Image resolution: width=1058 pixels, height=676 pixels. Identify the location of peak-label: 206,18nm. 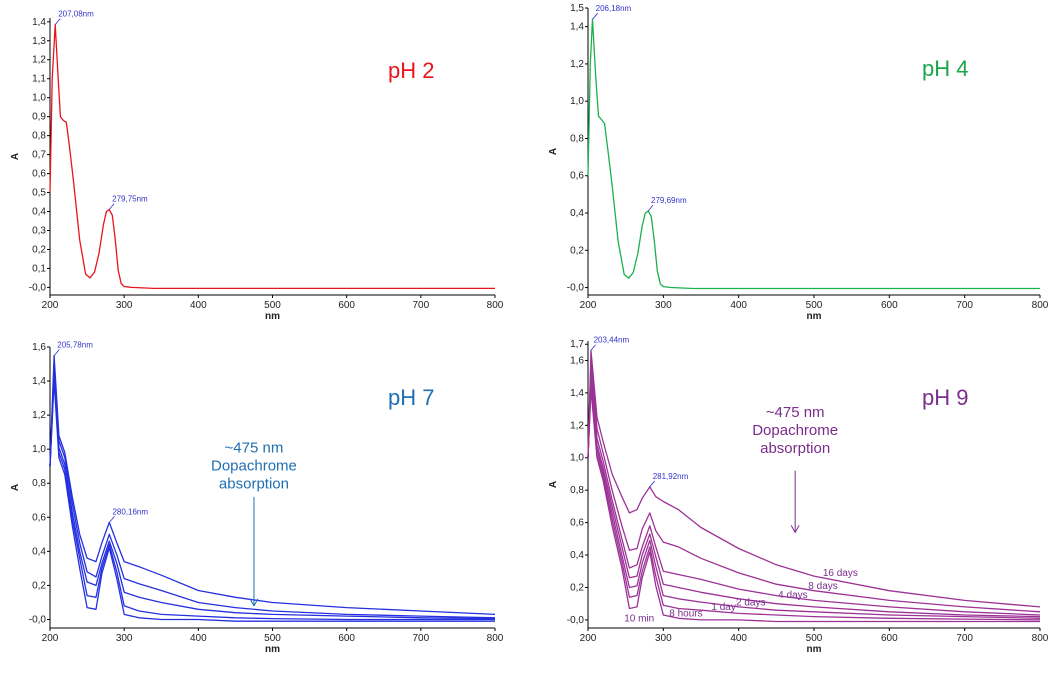
(614, 8).